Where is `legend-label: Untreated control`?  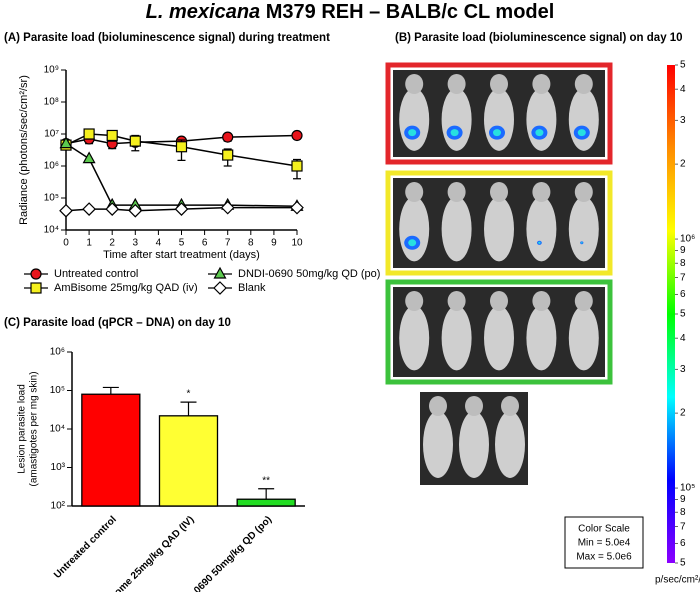
legend-label: Untreated control is located at coordinates (96, 274).